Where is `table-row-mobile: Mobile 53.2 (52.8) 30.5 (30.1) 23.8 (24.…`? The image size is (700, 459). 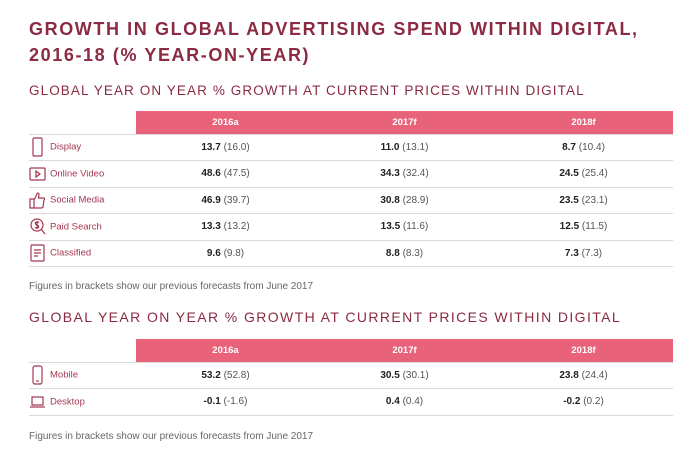 table-row-mobile: Mobile 53.2 (52.8) 30.5 (30.1) 23.8 (24.… is located at coordinates (351, 375).